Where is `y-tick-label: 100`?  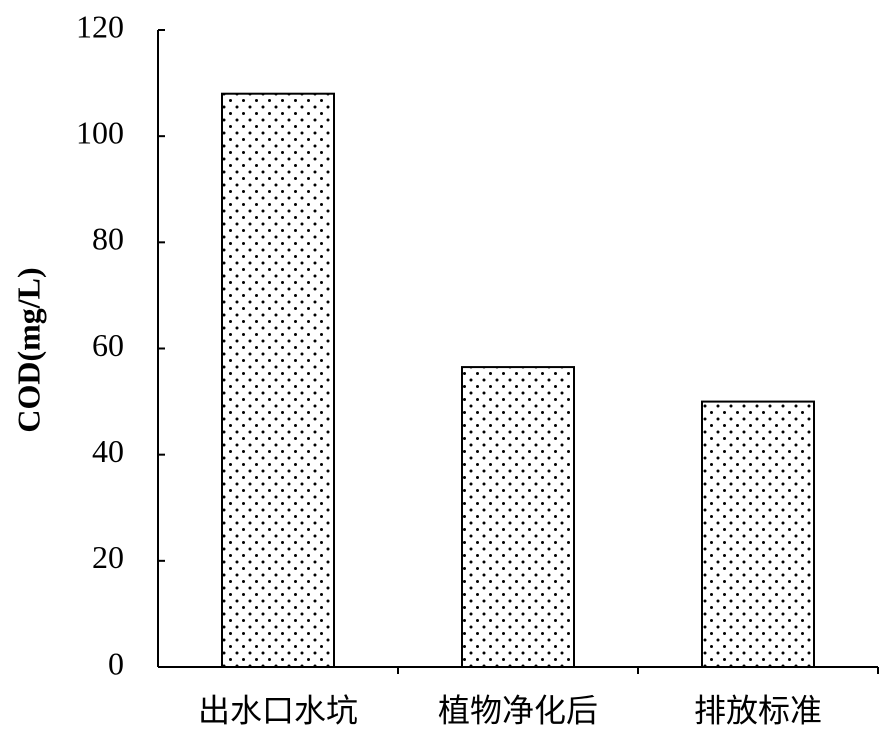
y-tick-label: 100 is located at coordinates (100, 133).